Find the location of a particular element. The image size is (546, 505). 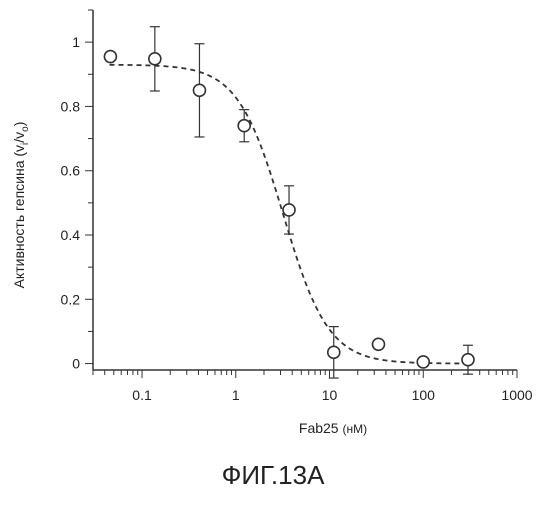

y-tick-label: 0.8 is located at coordinates (71, 106).